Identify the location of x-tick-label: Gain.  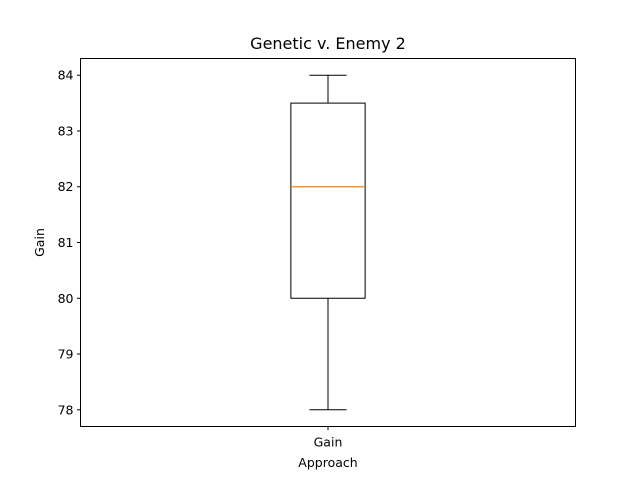
(328, 442).